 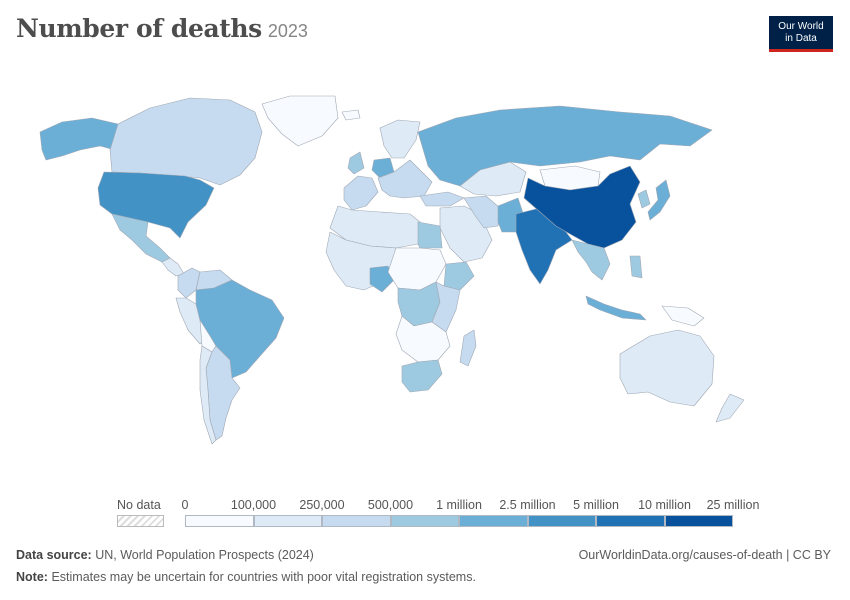 What do you see at coordinates (405, 179) in the screenshot?
I see `country-eastern-europe` at bounding box center [405, 179].